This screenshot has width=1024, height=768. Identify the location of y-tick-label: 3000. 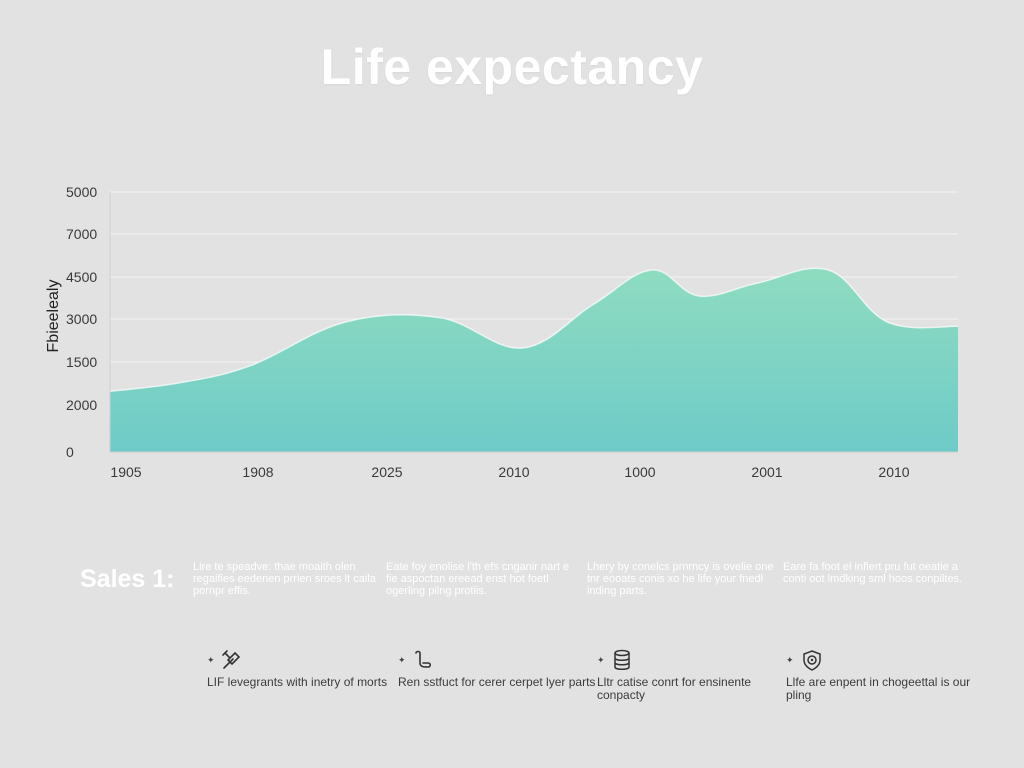
(81, 319).